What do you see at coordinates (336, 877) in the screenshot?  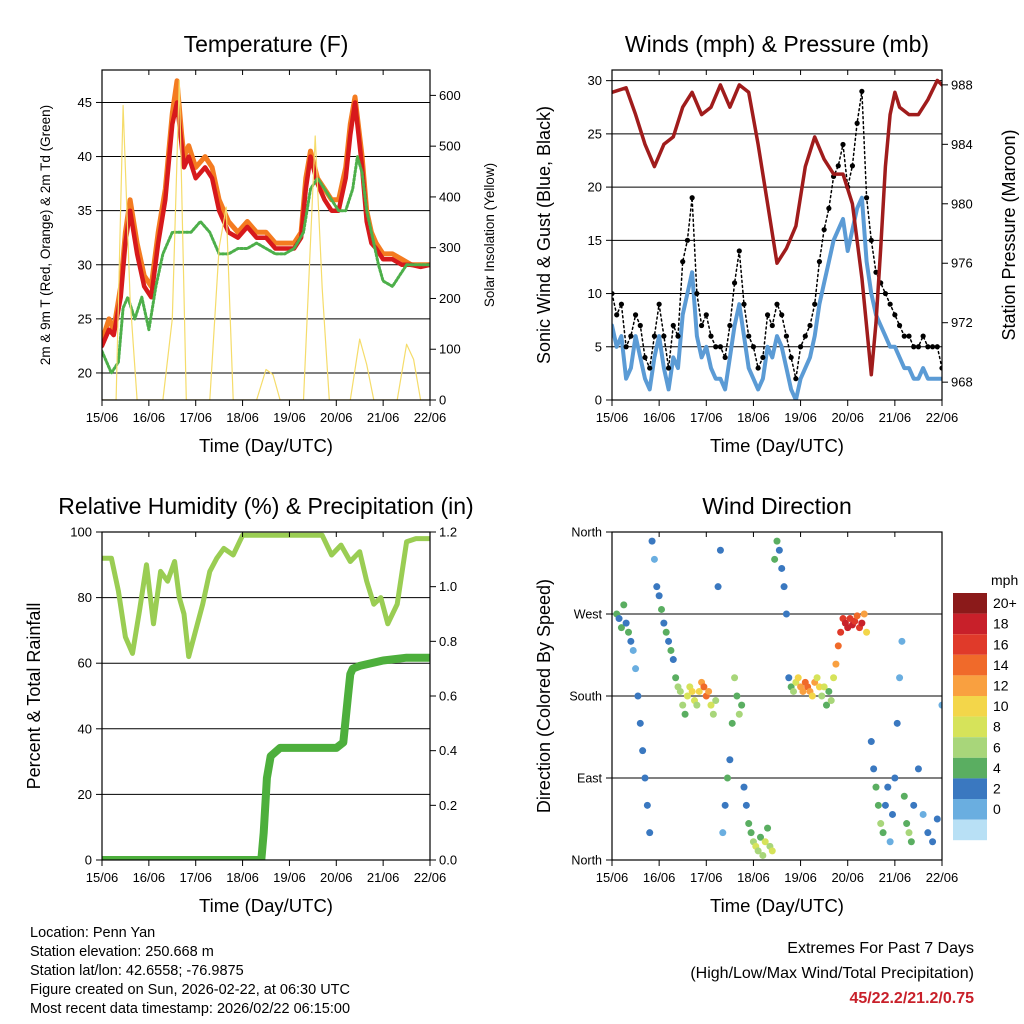 I see `humidity-xtick-label: 20/06` at bounding box center [336, 877].